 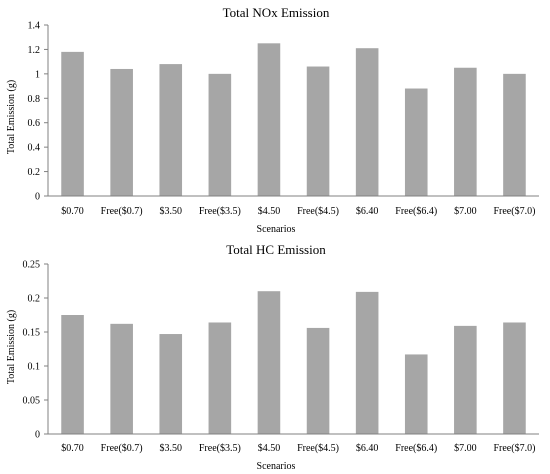 What do you see at coordinates (37, 74) in the screenshot?
I see `y-tick-label: 1` at bounding box center [37, 74].